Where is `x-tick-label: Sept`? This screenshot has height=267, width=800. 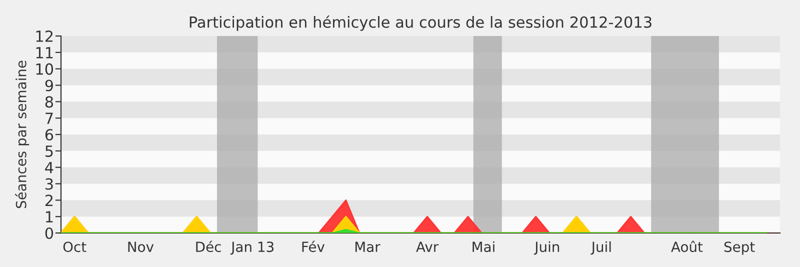 x-tick-label: Sept is located at coordinates (739, 248).